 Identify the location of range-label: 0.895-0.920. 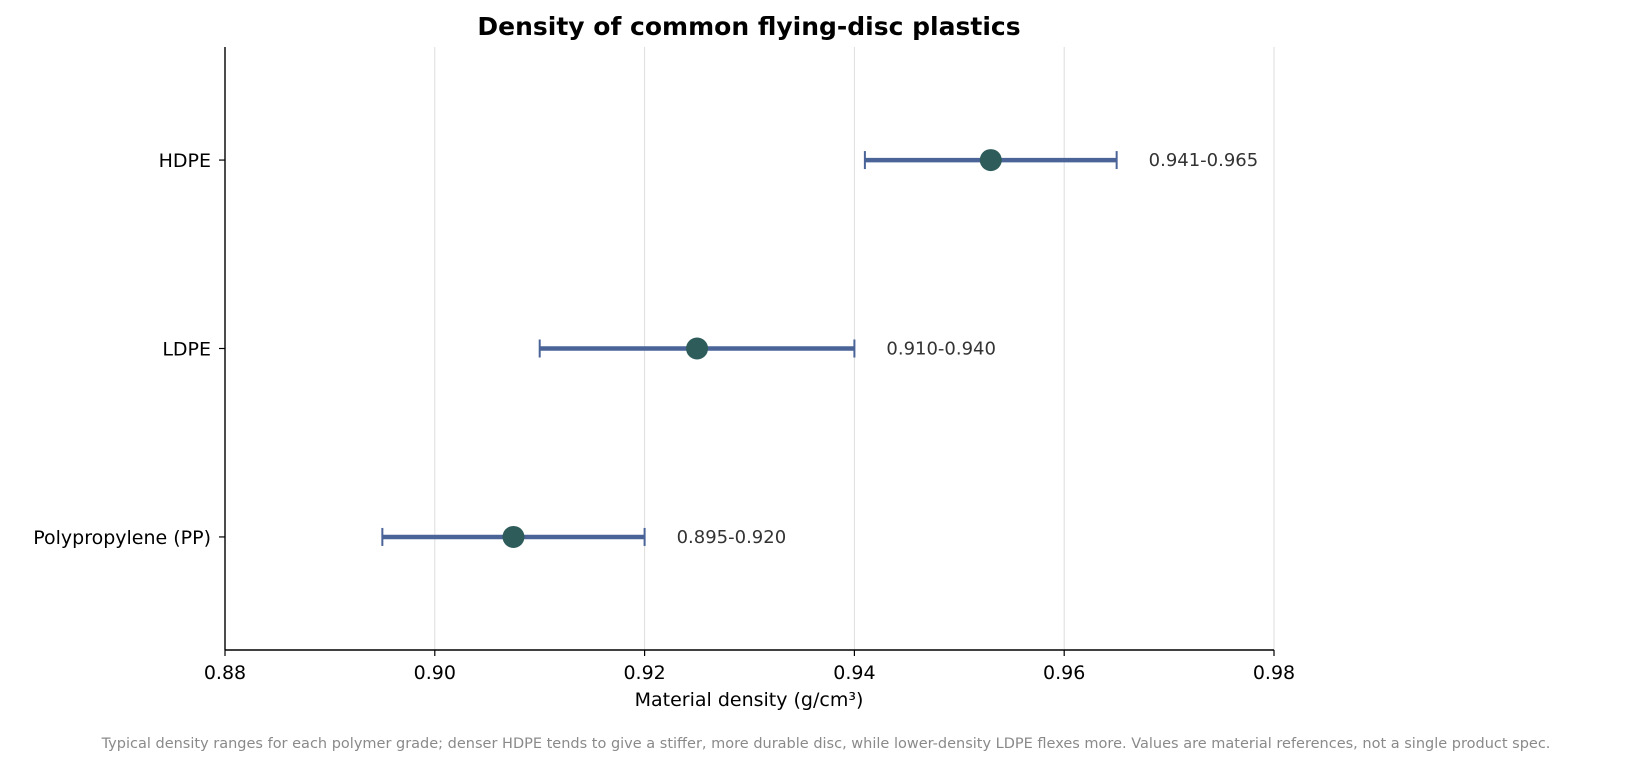
(732, 537).